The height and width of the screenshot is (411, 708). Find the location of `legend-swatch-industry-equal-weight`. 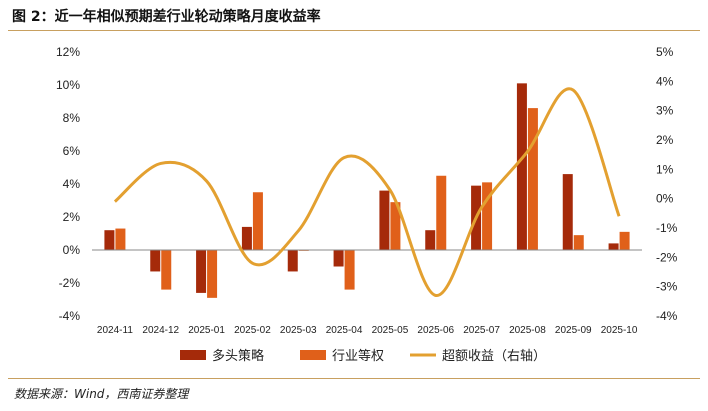

legend-swatch-industry-equal-weight is located at coordinates (313, 355).